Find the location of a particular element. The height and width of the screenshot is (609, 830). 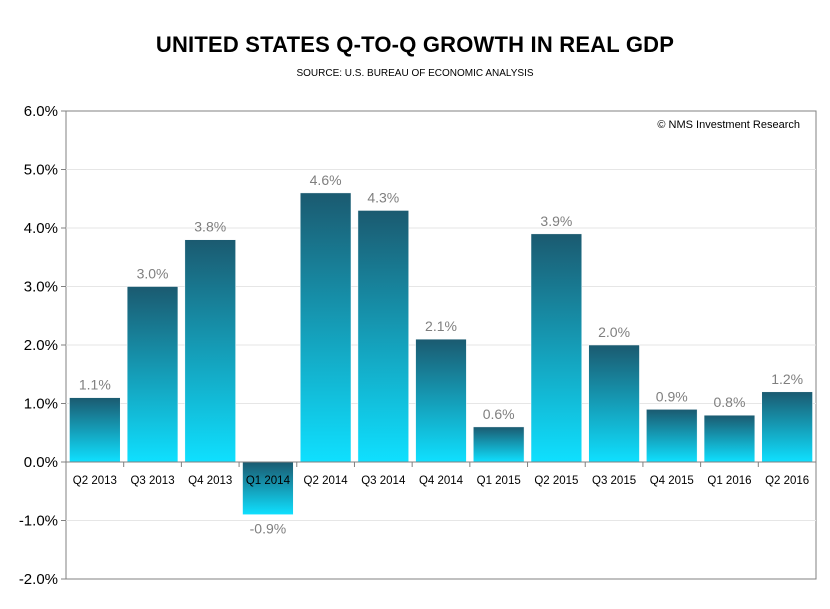

y-tick-label: 4.0% is located at coordinates (41, 228).